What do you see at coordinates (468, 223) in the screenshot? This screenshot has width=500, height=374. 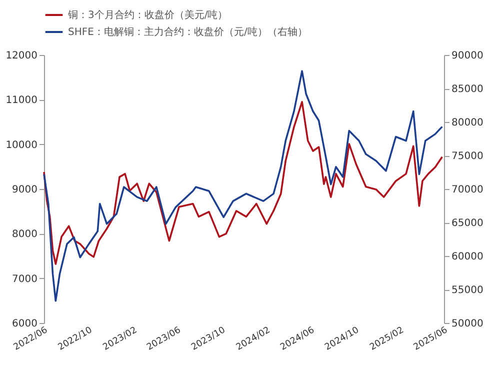 I see `y2-tick-label: 65000` at bounding box center [468, 223].